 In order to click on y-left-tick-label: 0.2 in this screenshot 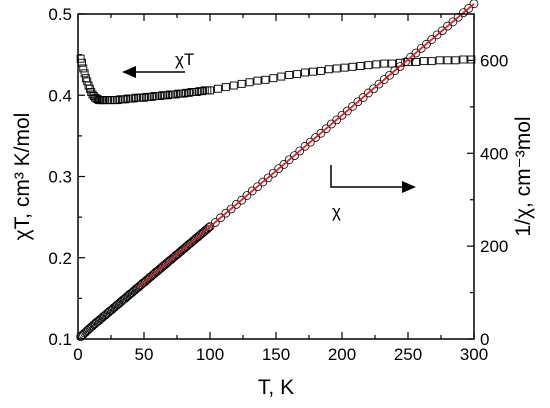, I will do `click(60, 258)`.